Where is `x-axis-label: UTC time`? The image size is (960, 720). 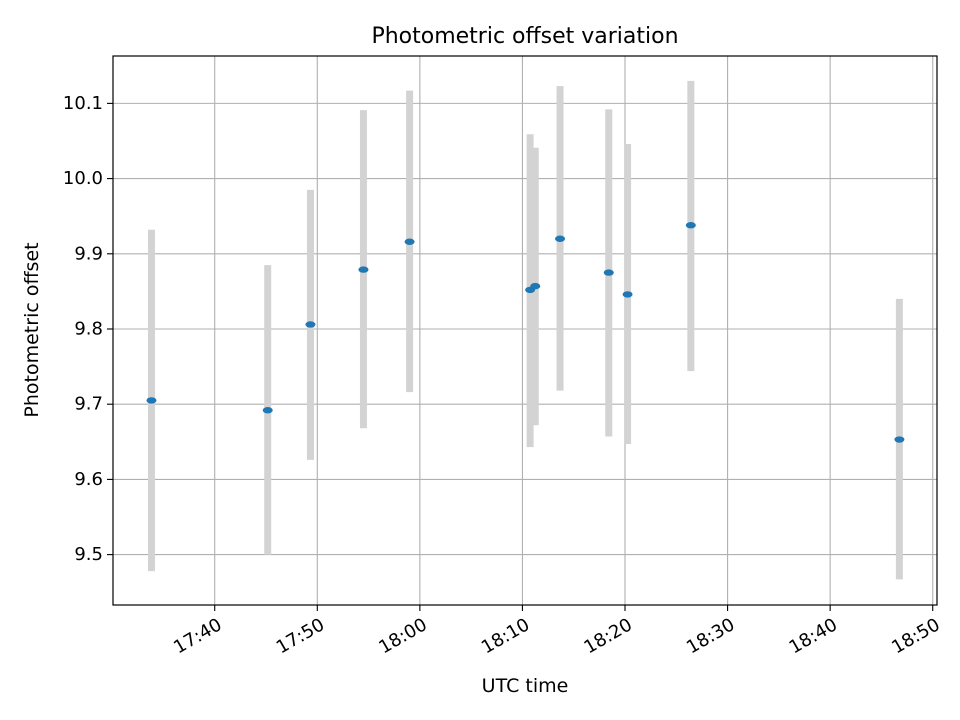 x-axis-label: UTC time is located at coordinates (525, 686).